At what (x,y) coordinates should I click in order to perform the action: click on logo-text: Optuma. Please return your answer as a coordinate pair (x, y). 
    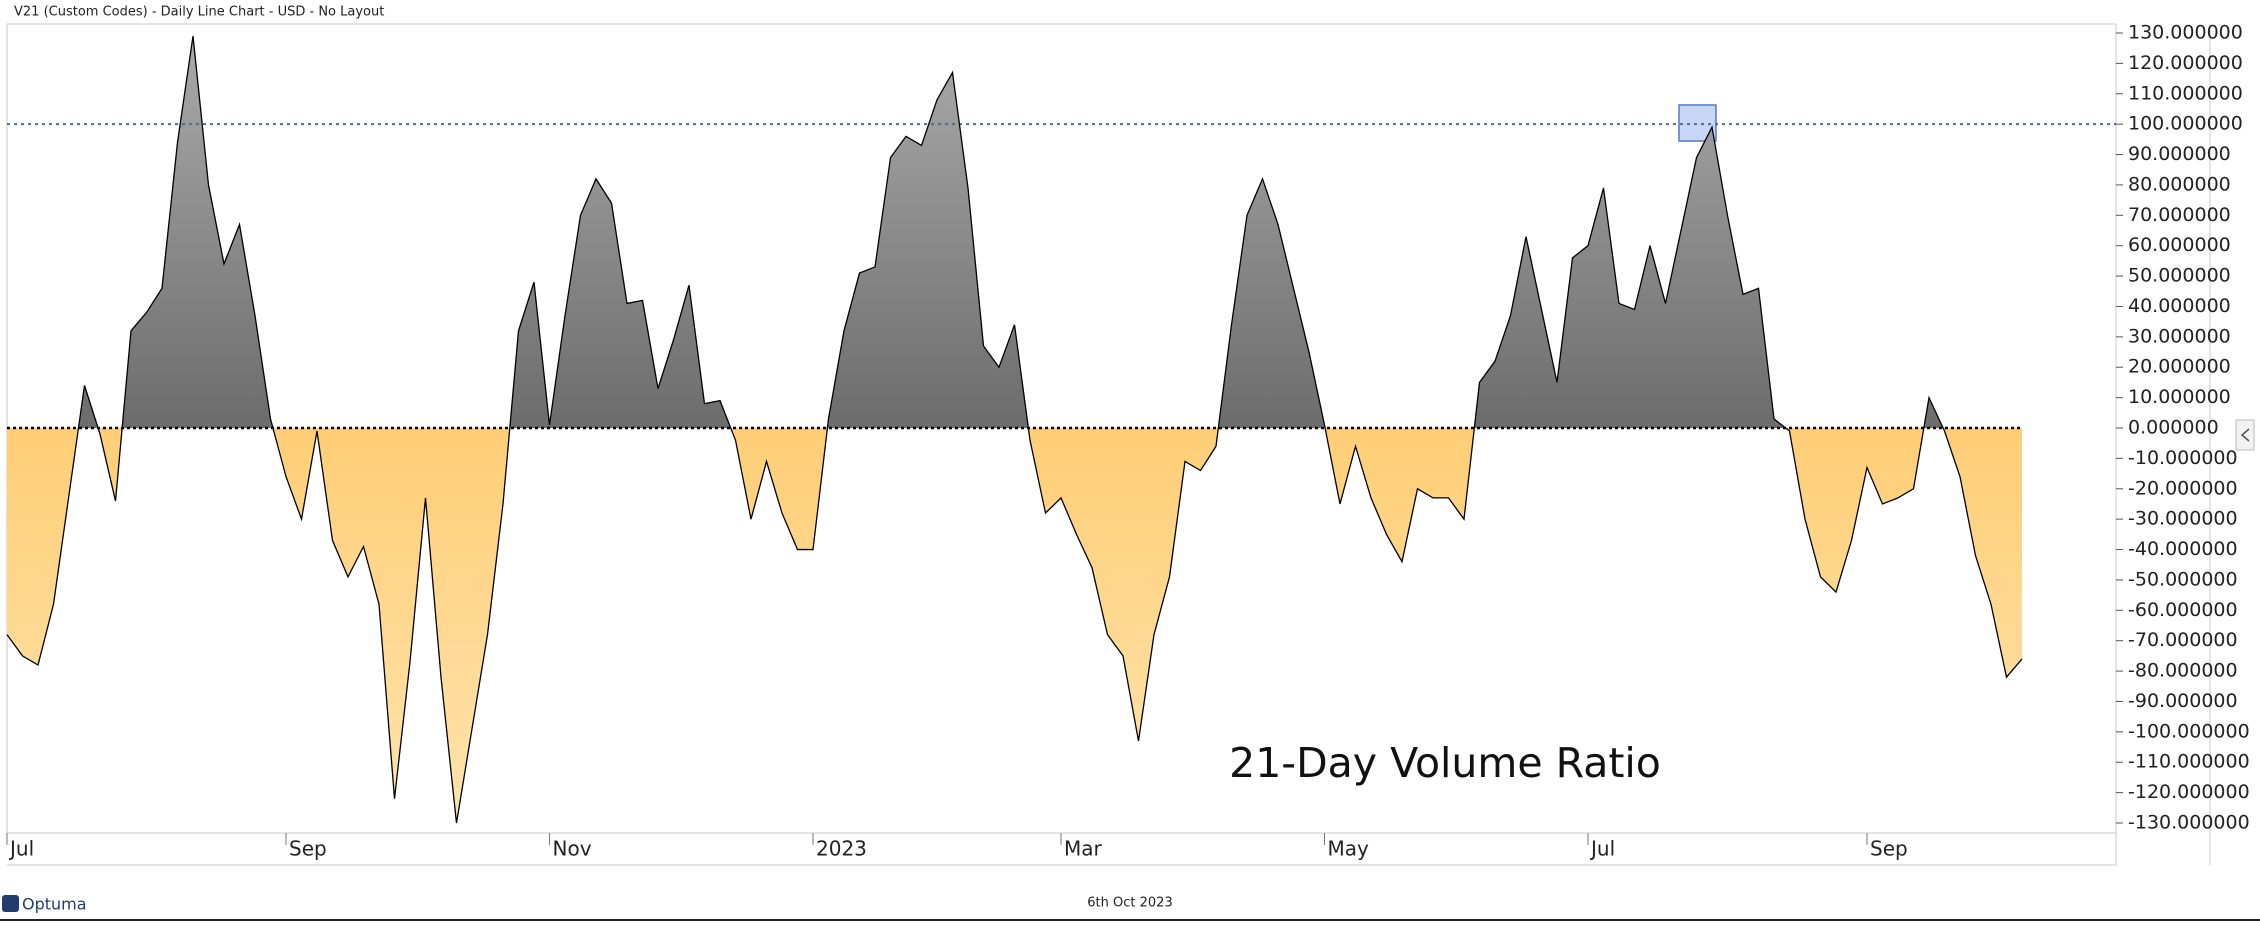
    Looking at the image, I should click on (54, 904).